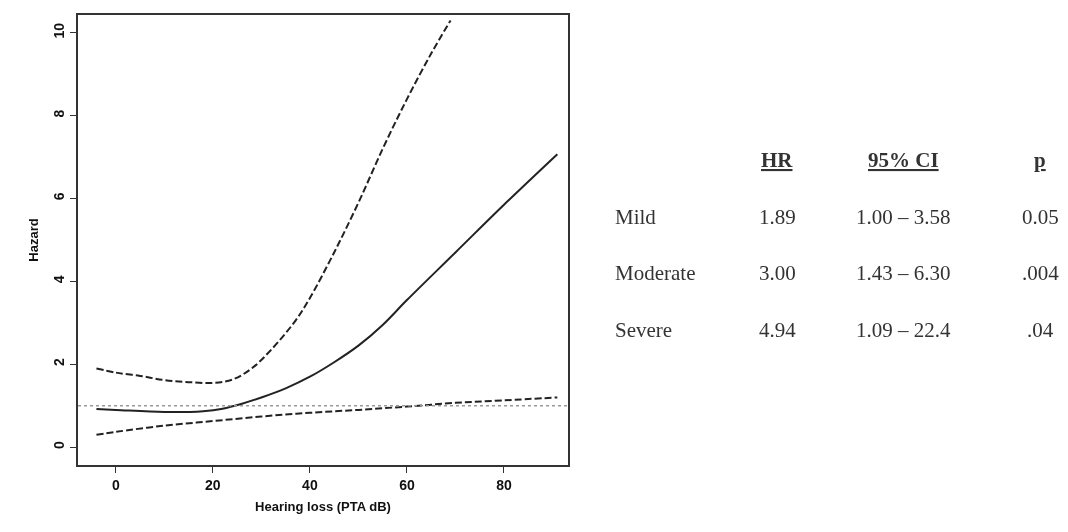  What do you see at coordinates (327, 416) in the screenshot?
I see `line-series` at bounding box center [327, 416].